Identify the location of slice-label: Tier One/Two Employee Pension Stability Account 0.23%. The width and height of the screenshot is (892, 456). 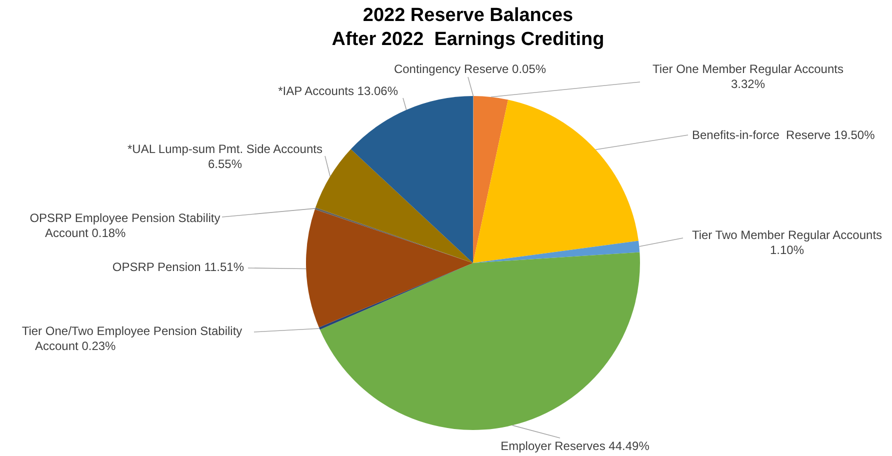
(132, 338).